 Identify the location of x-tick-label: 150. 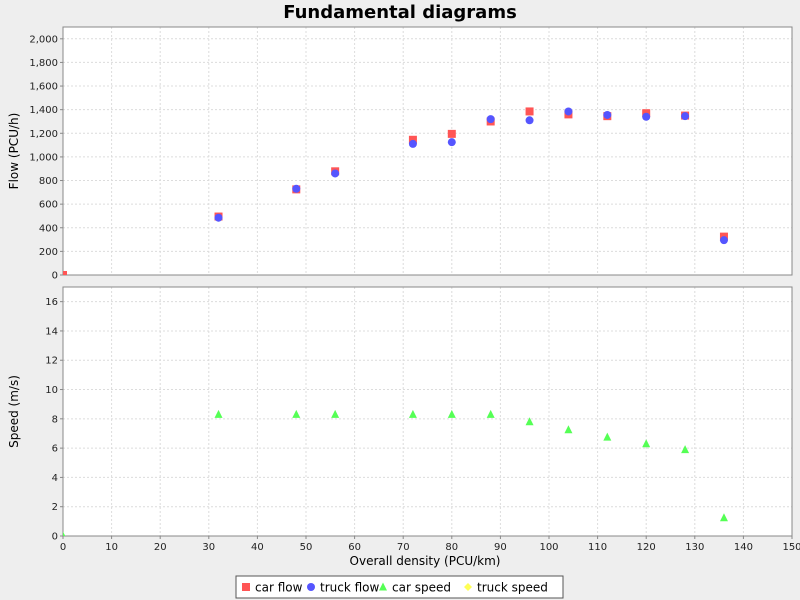
(791, 547).